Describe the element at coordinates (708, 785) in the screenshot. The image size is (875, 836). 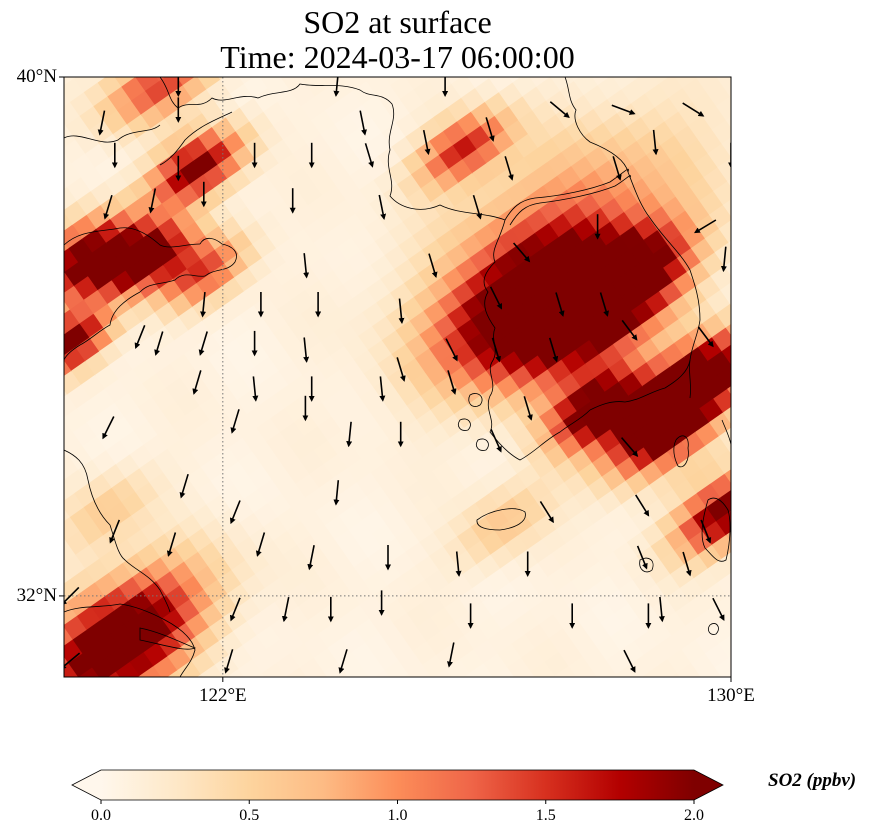
I see `colorbar-max-extension` at that location.